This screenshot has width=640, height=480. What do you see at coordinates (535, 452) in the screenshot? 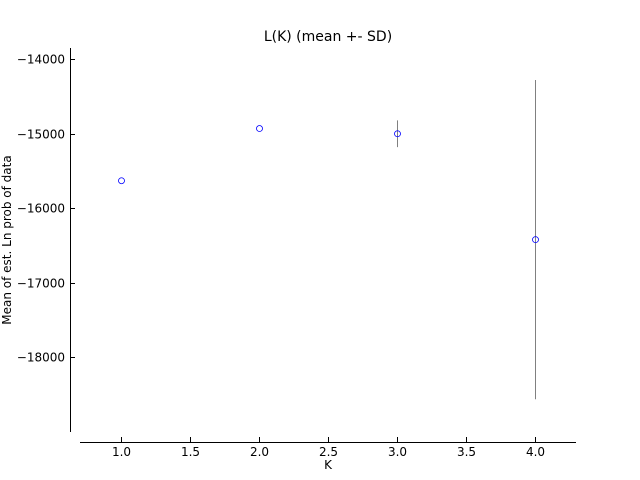
I see `x-tick-label: 4.0` at bounding box center [535, 452].